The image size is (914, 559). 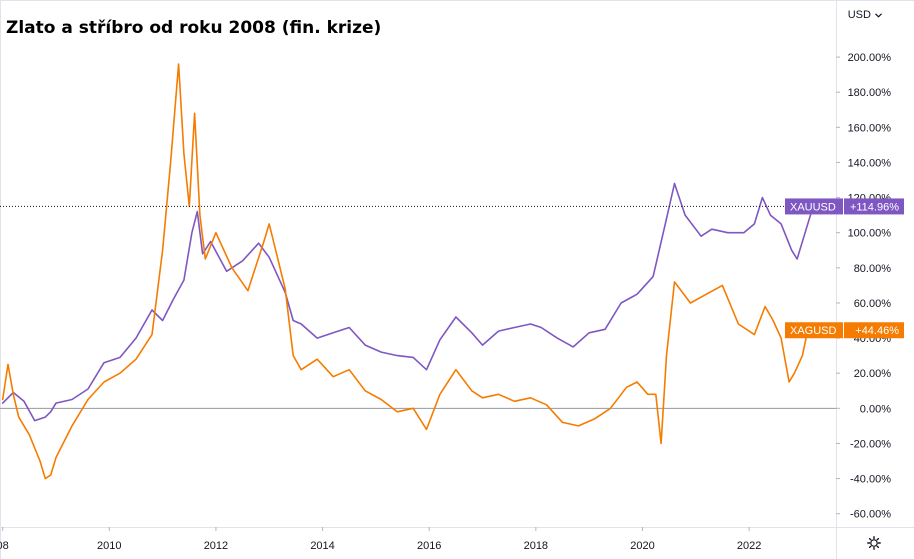 I want to click on series-name-label: XAGUSD, so click(x=813, y=331).